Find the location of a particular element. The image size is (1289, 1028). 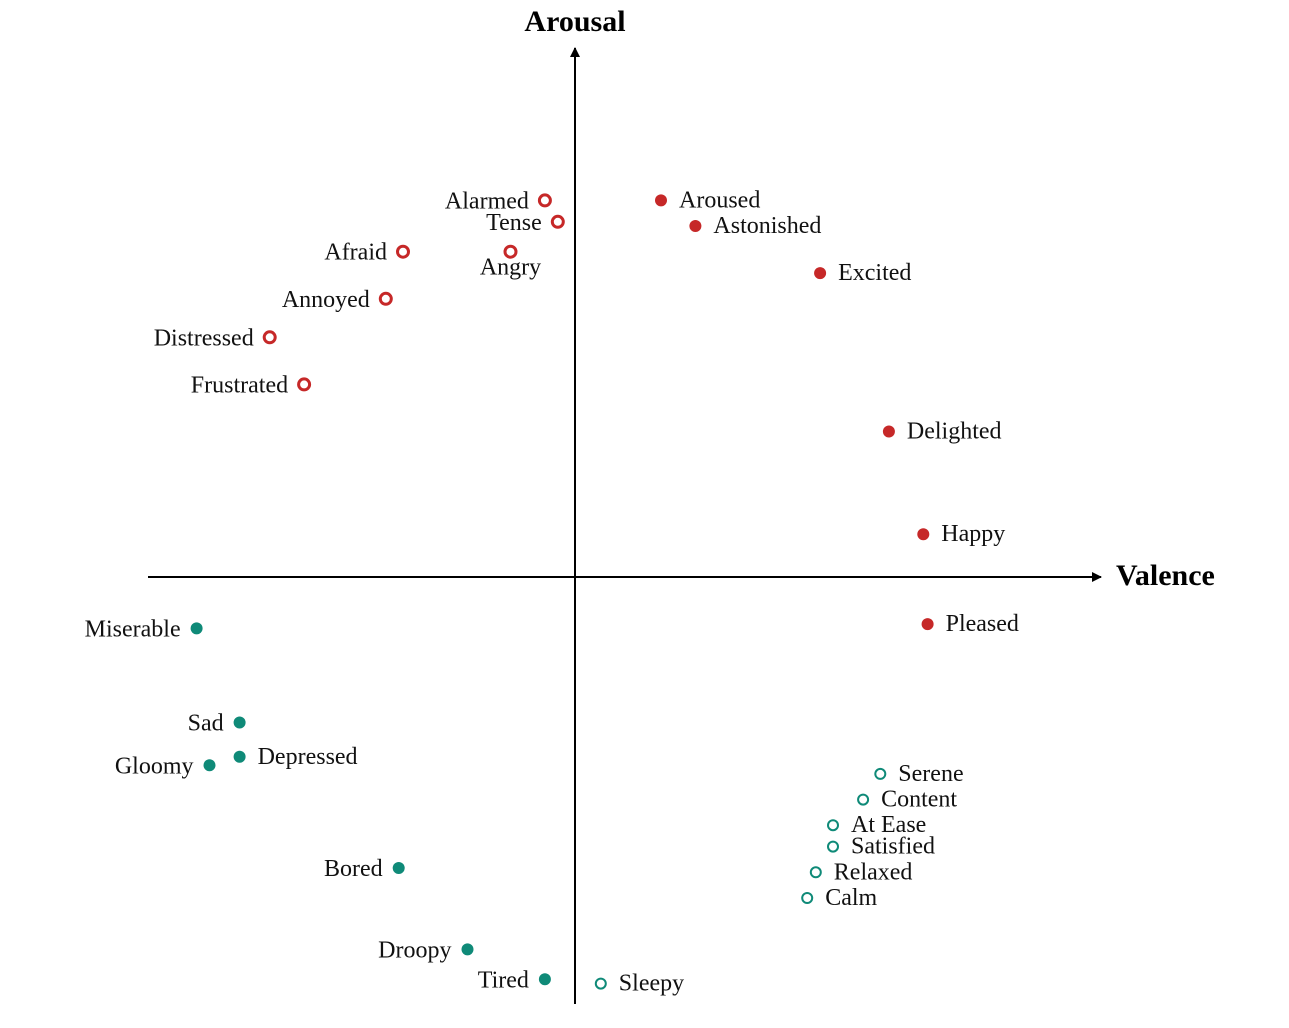

point-label-frustrated: Frustrated is located at coordinates (239, 385).